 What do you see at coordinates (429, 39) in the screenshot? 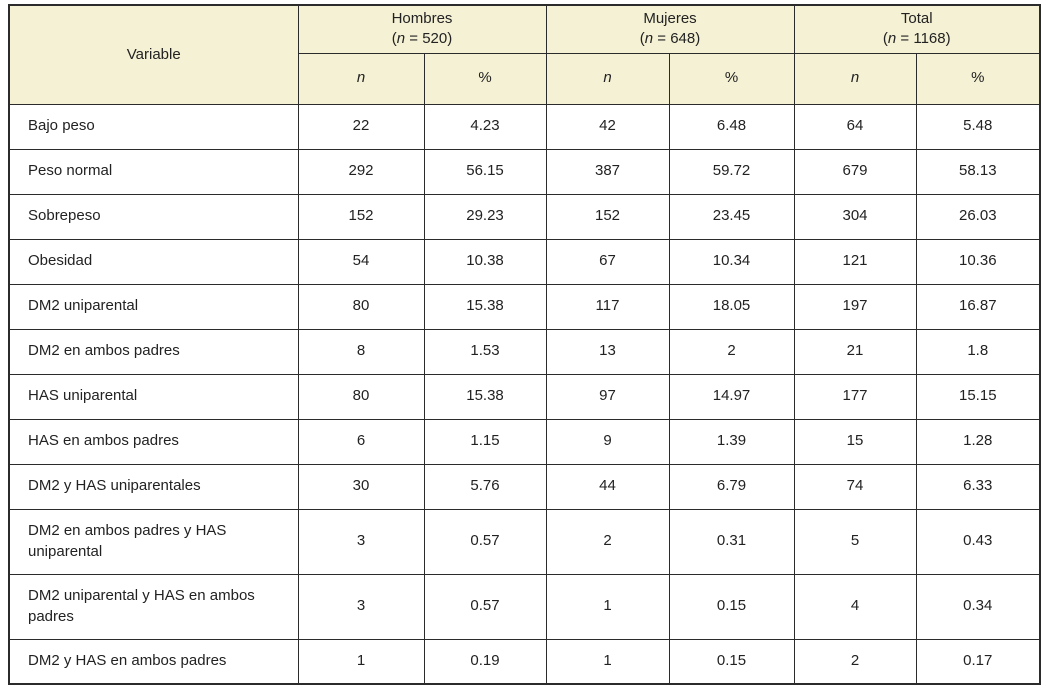
I see `subtitle-rest: = 520)` at bounding box center [429, 39].